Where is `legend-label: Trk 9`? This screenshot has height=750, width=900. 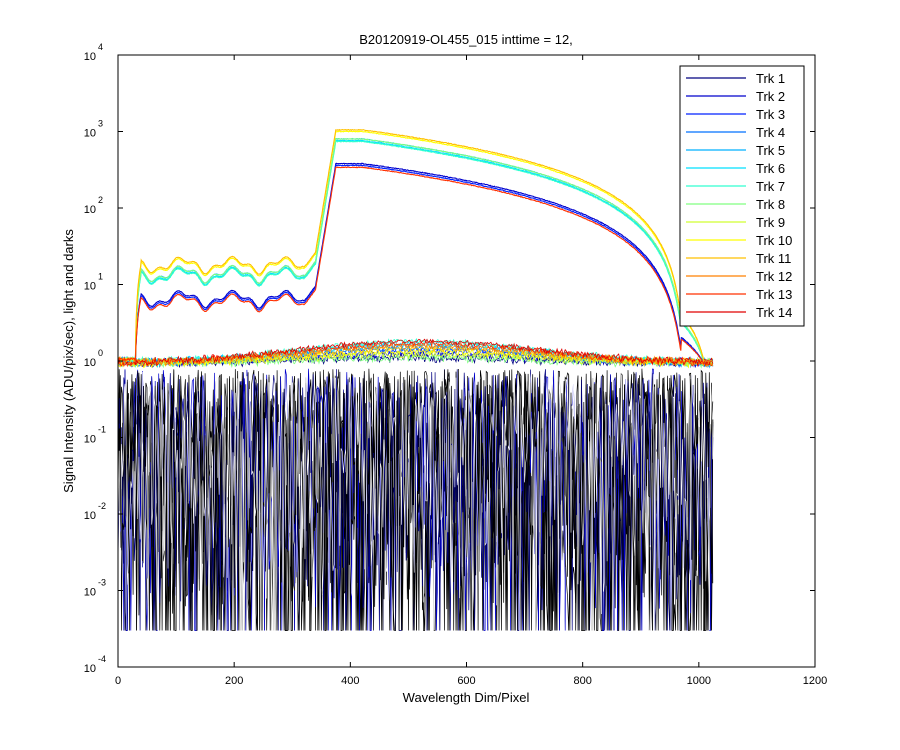
legend-label: Trk 9 is located at coordinates (770, 222).